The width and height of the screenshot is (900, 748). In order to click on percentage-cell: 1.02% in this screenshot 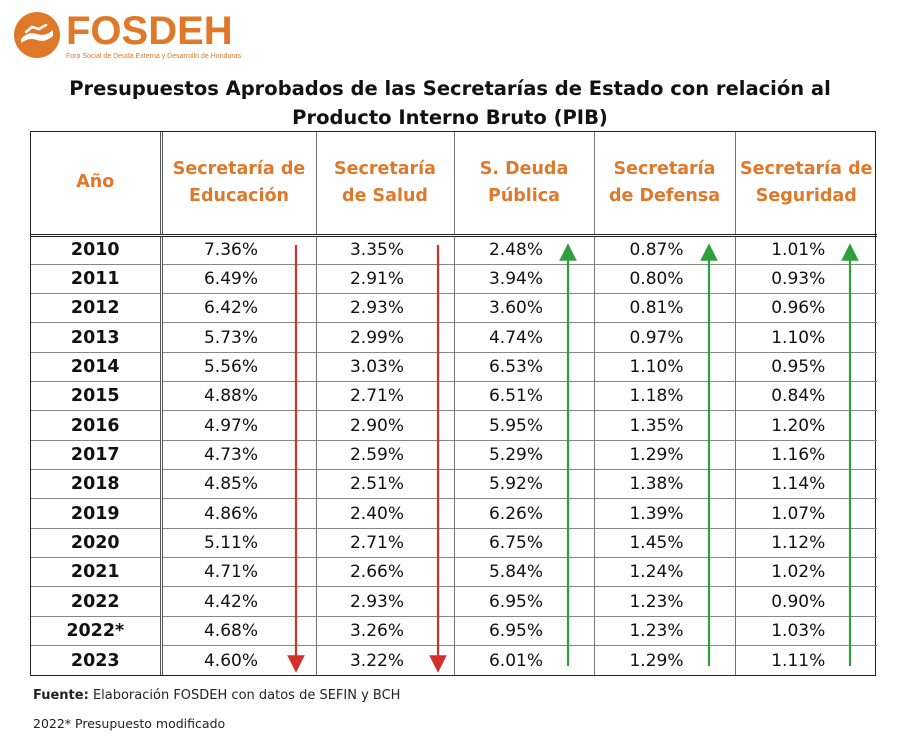, I will do `click(805, 572)`.